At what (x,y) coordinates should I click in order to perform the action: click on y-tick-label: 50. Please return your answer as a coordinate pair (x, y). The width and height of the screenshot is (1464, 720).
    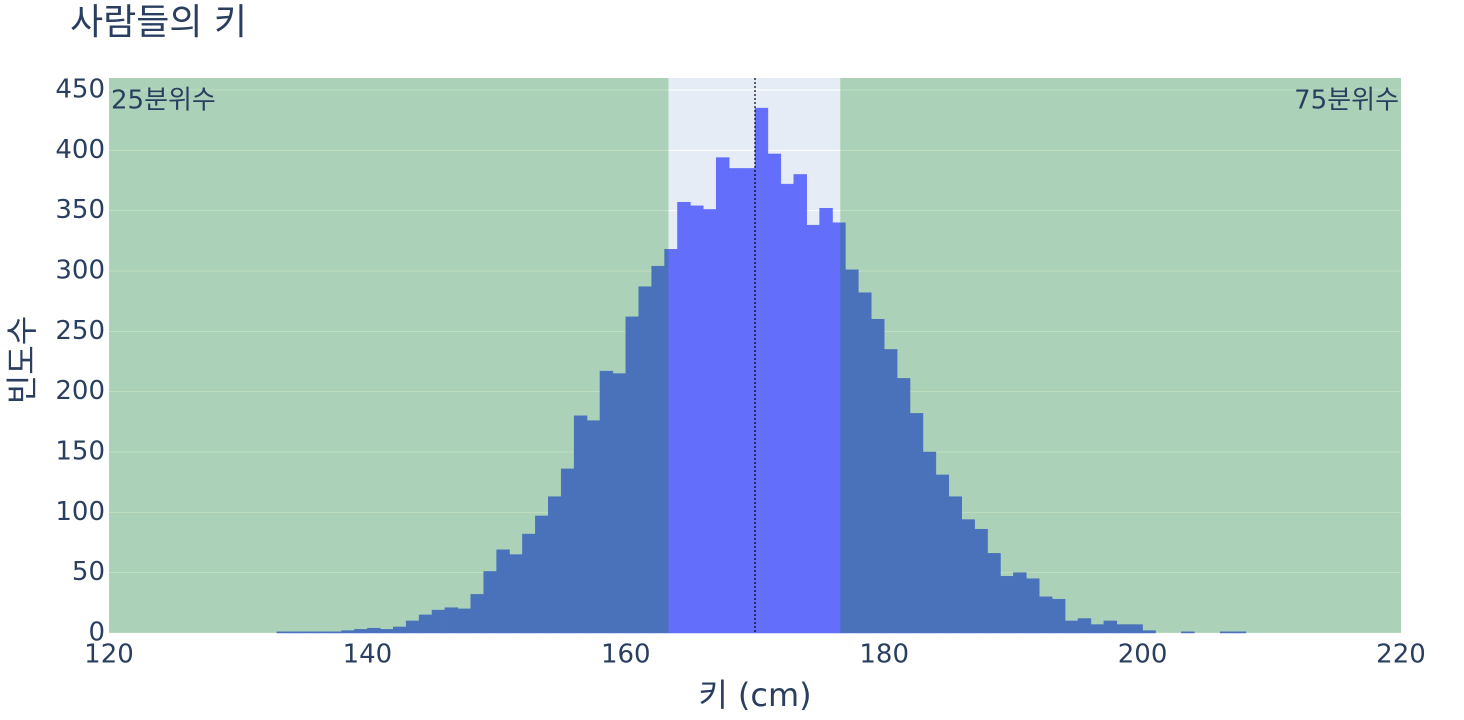
    Looking at the image, I should click on (88, 572).